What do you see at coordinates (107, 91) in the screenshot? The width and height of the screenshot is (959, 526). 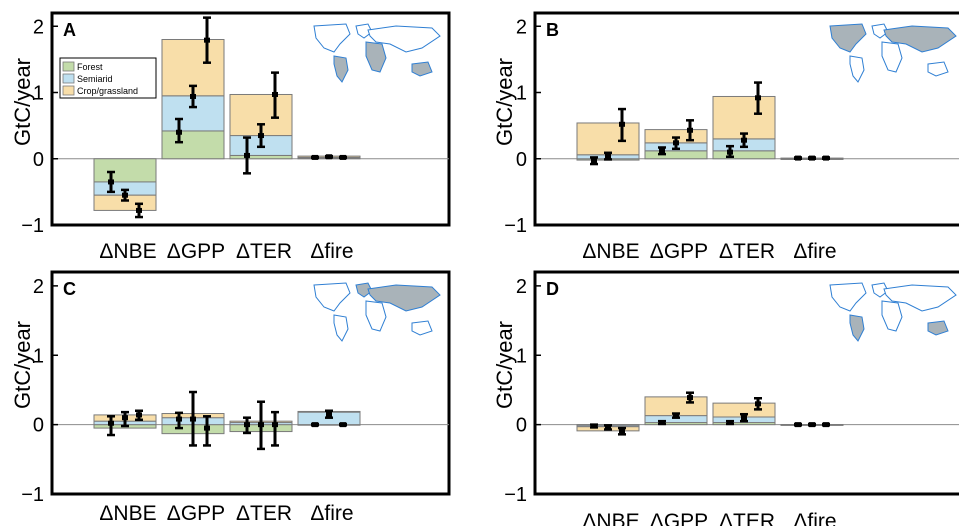 I see `legend-entry: Crop/grassland` at bounding box center [107, 91].